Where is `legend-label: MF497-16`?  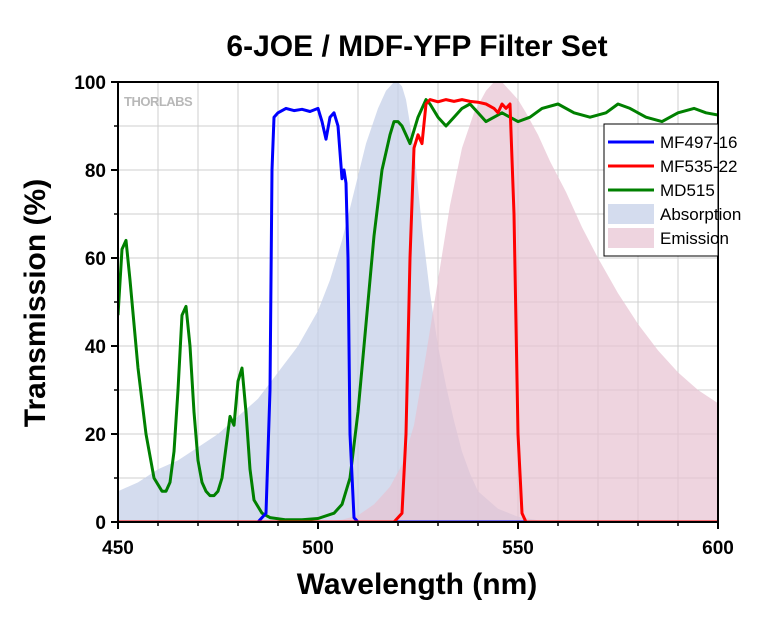
legend-label: MF497-16 is located at coordinates (698, 142).